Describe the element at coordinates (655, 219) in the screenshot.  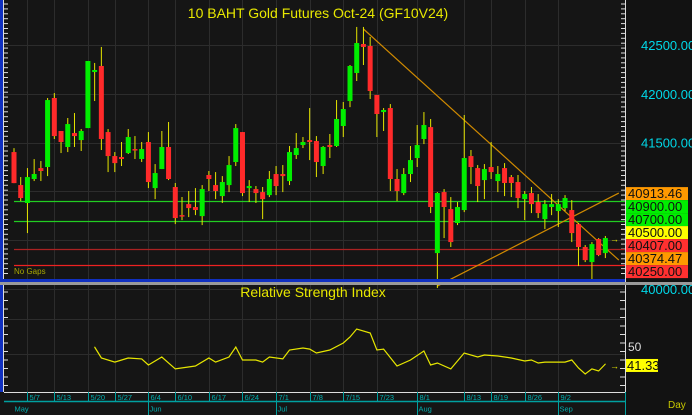
I see `price-label: 40700.00` at that location.